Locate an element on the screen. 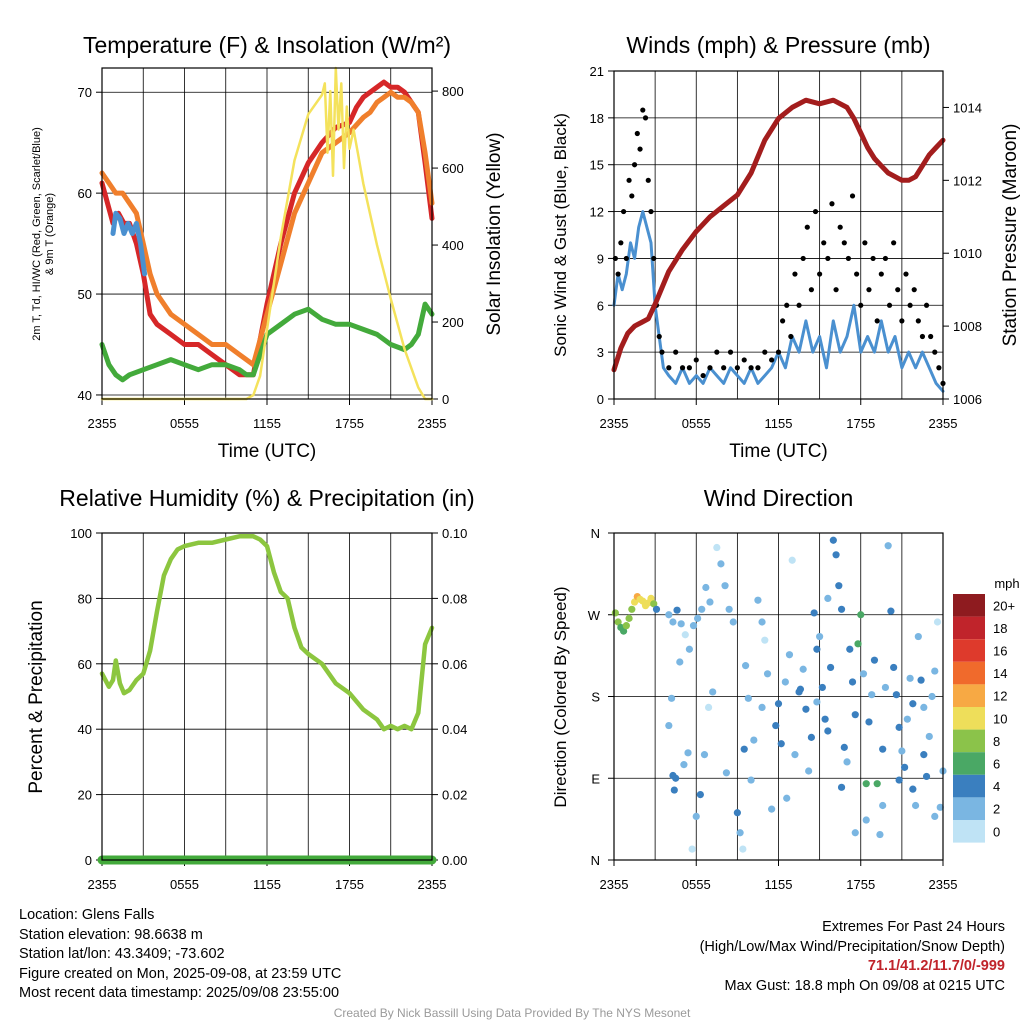 This screenshot has width=1024, height=1024. y2-axis-label: Station Pressure (Maroon) is located at coordinates (1010, 235).